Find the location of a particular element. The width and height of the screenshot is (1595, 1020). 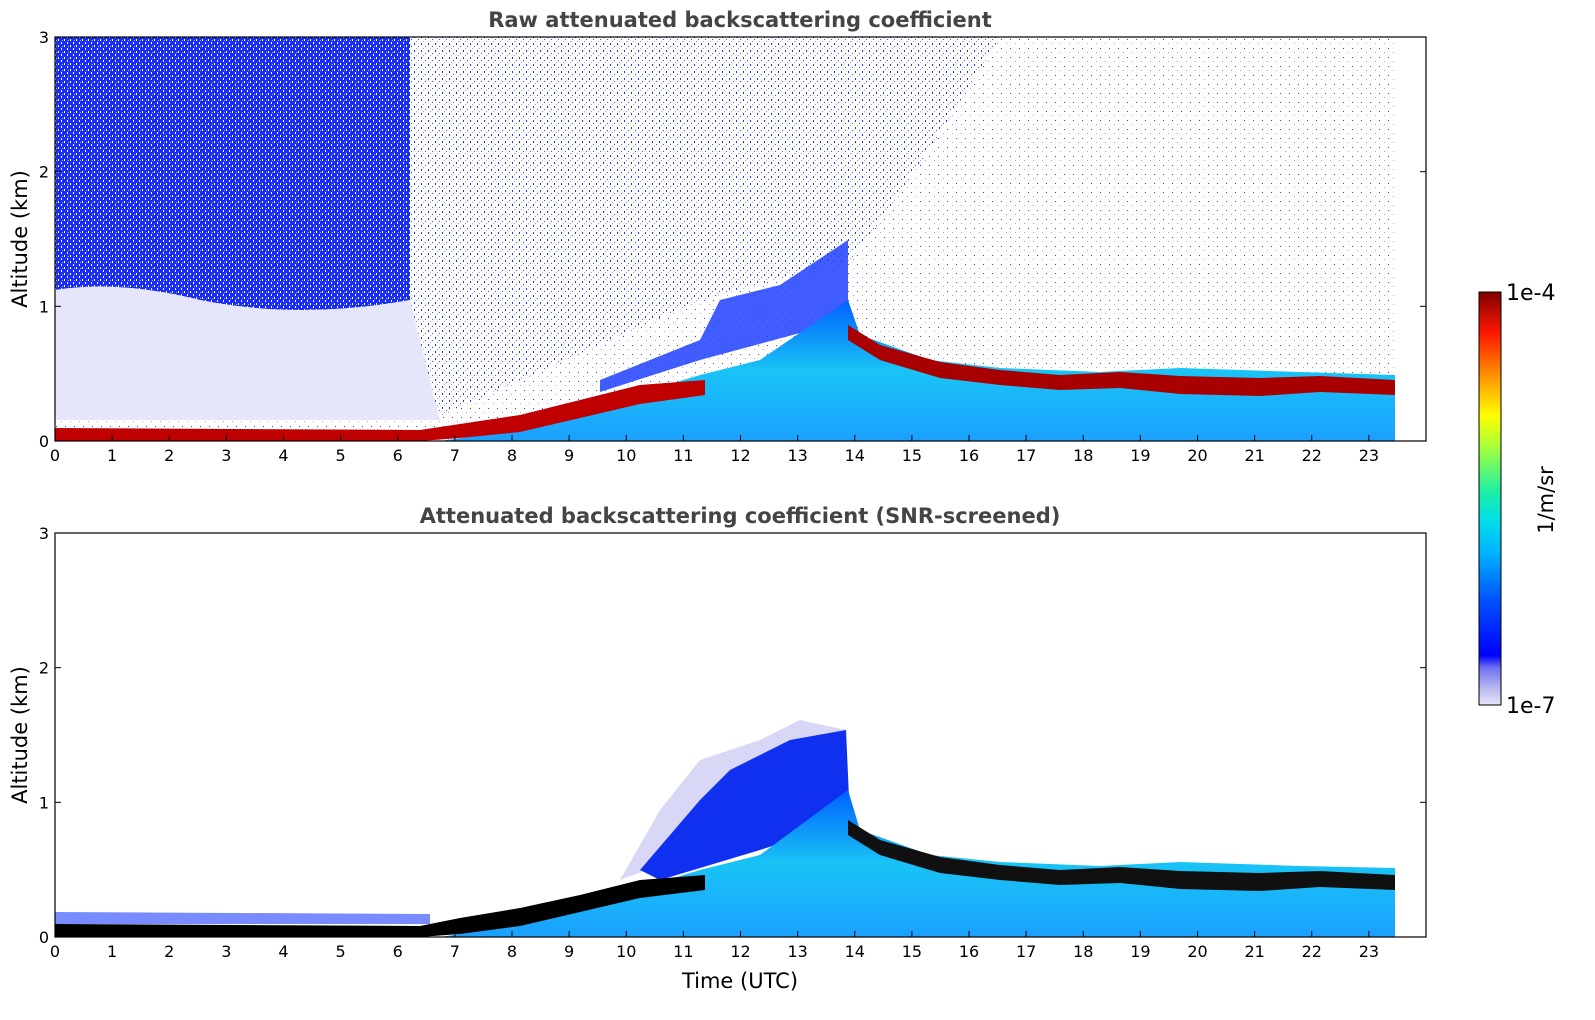

x-tick-label-raw-11: 11 is located at coordinates (683, 455).